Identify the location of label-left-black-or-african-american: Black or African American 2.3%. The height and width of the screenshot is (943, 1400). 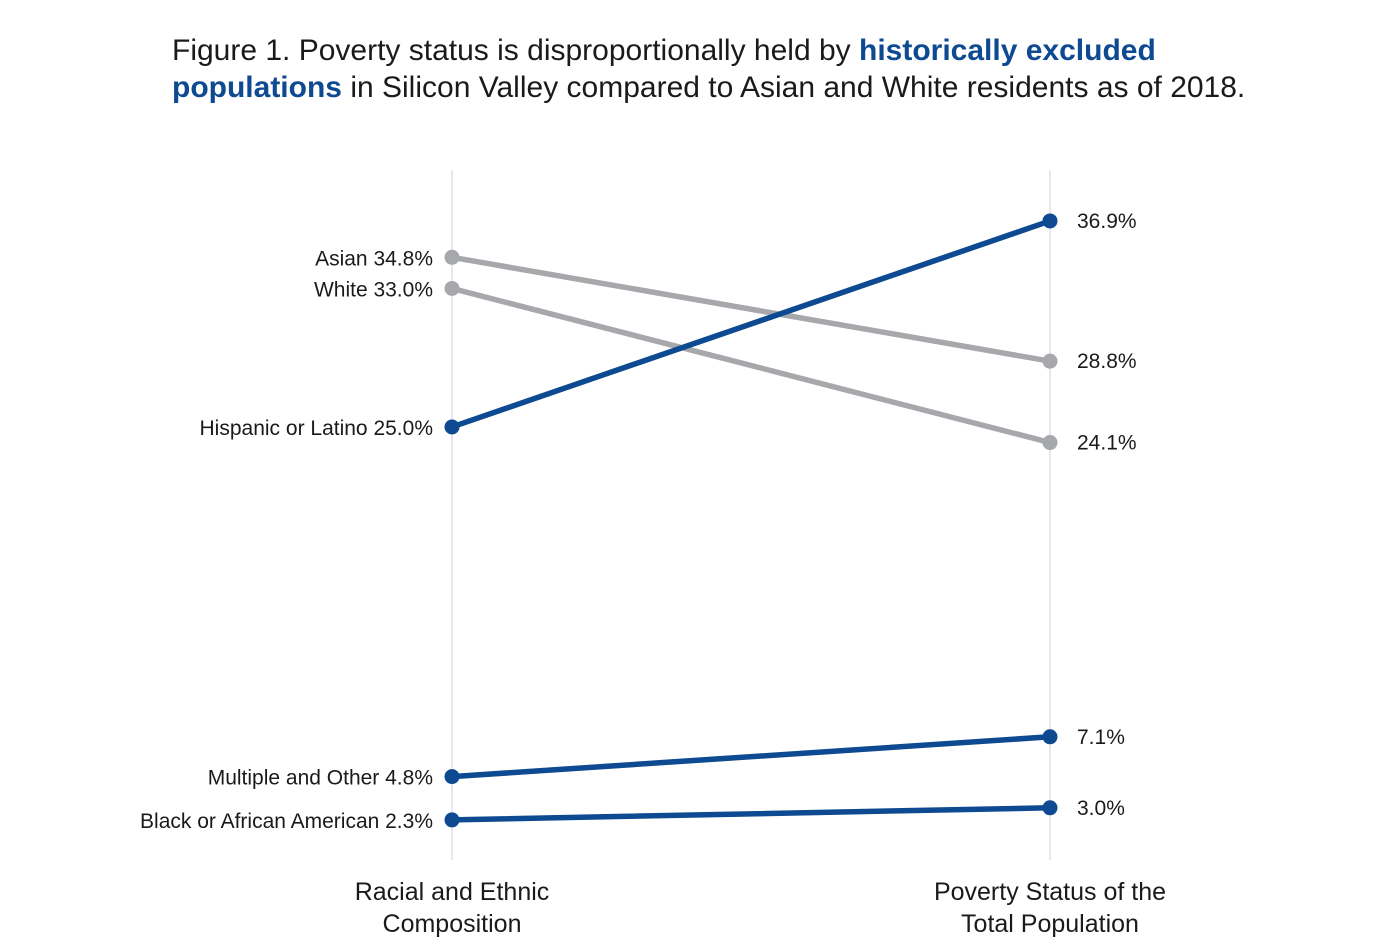
(286, 821).